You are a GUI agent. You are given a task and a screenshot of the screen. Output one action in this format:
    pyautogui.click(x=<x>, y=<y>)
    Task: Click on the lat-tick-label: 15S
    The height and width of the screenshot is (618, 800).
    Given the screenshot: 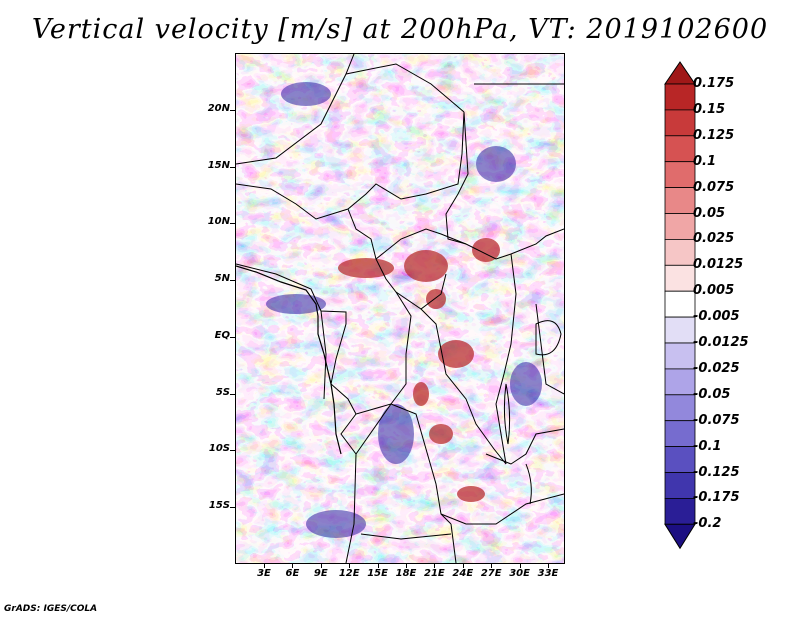 What is the action you would take?
    pyautogui.click(x=219, y=505)
    